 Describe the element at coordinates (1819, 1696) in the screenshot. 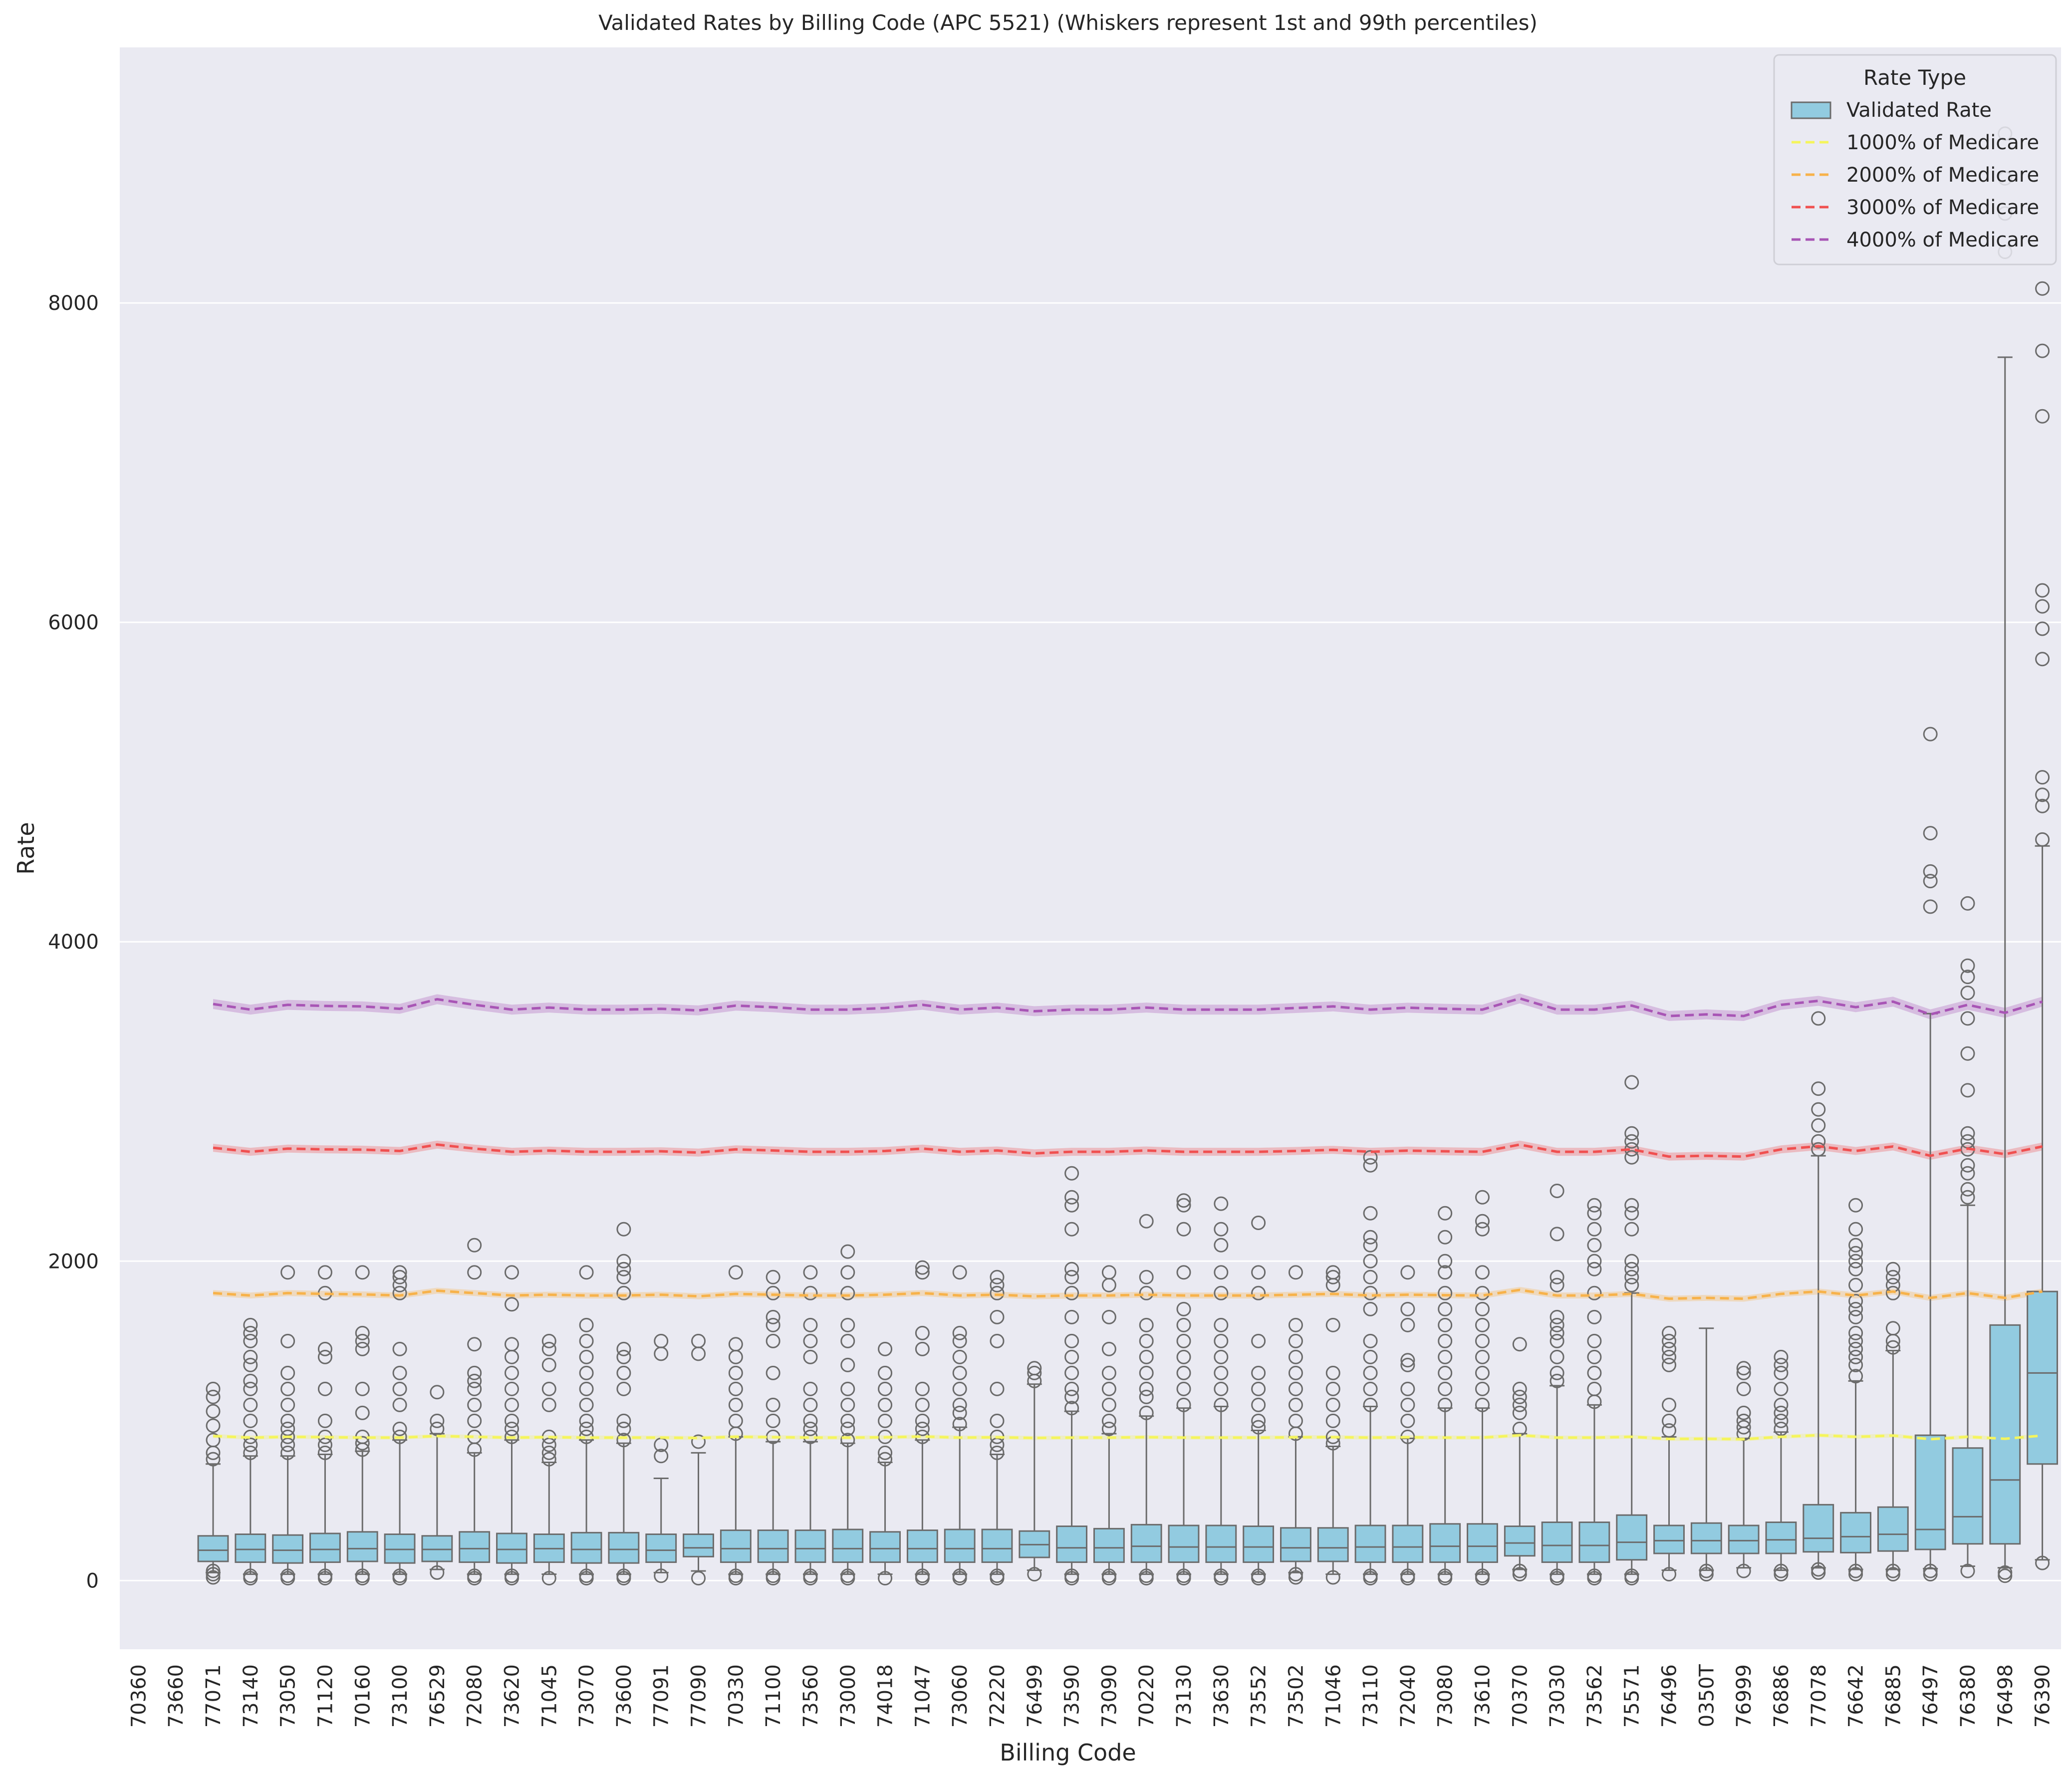

I see `x-tick-label-77078: 77078` at that location.